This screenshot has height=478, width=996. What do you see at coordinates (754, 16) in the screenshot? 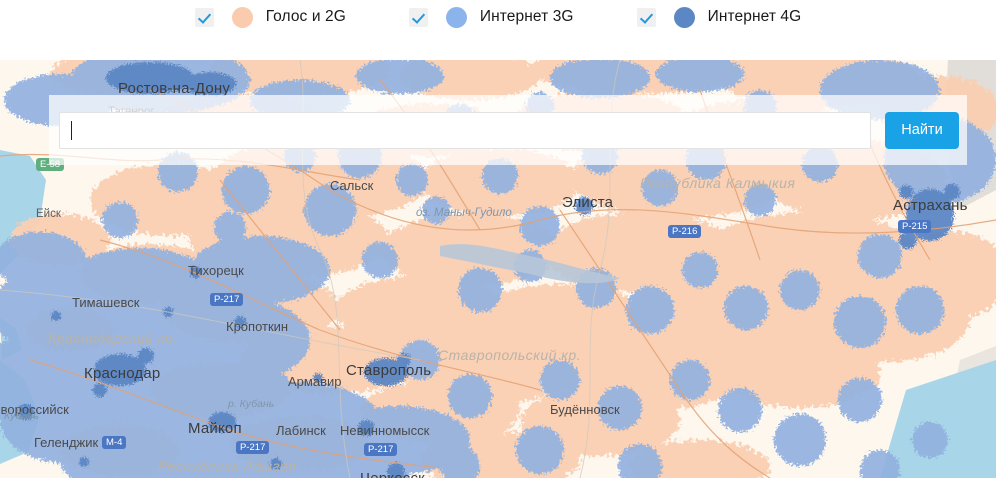
I see `legend-label-internet-4g: Интернет 4G` at bounding box center [754, 16].